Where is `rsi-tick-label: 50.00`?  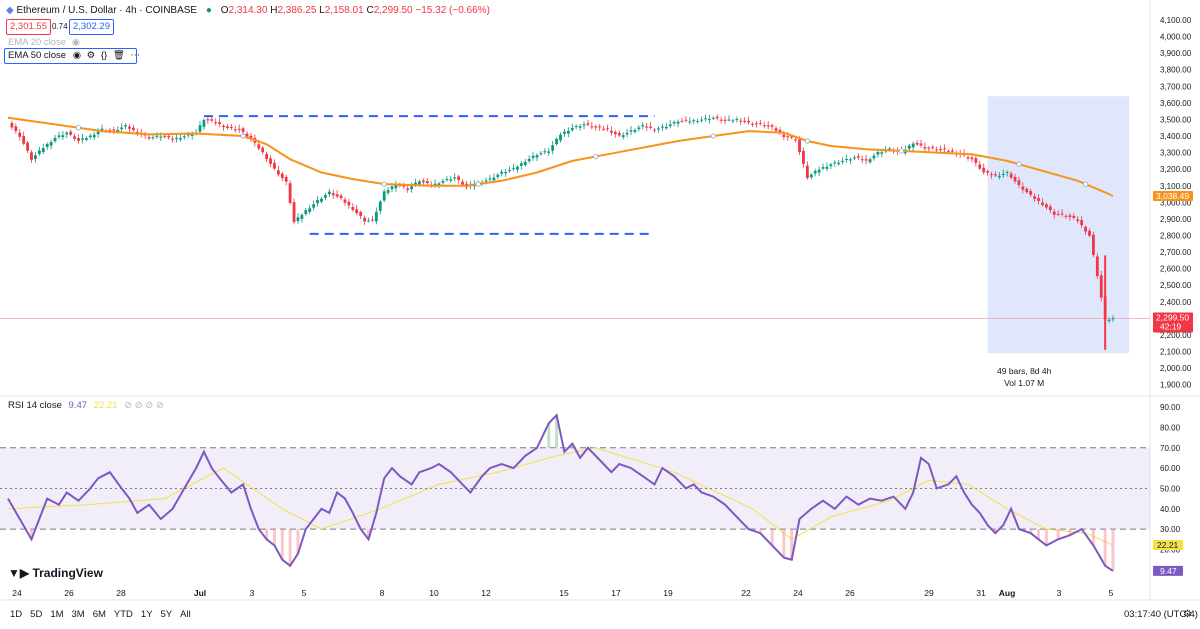
rsi-tick-label: 50.00 is located at coordinates (1170, 488).